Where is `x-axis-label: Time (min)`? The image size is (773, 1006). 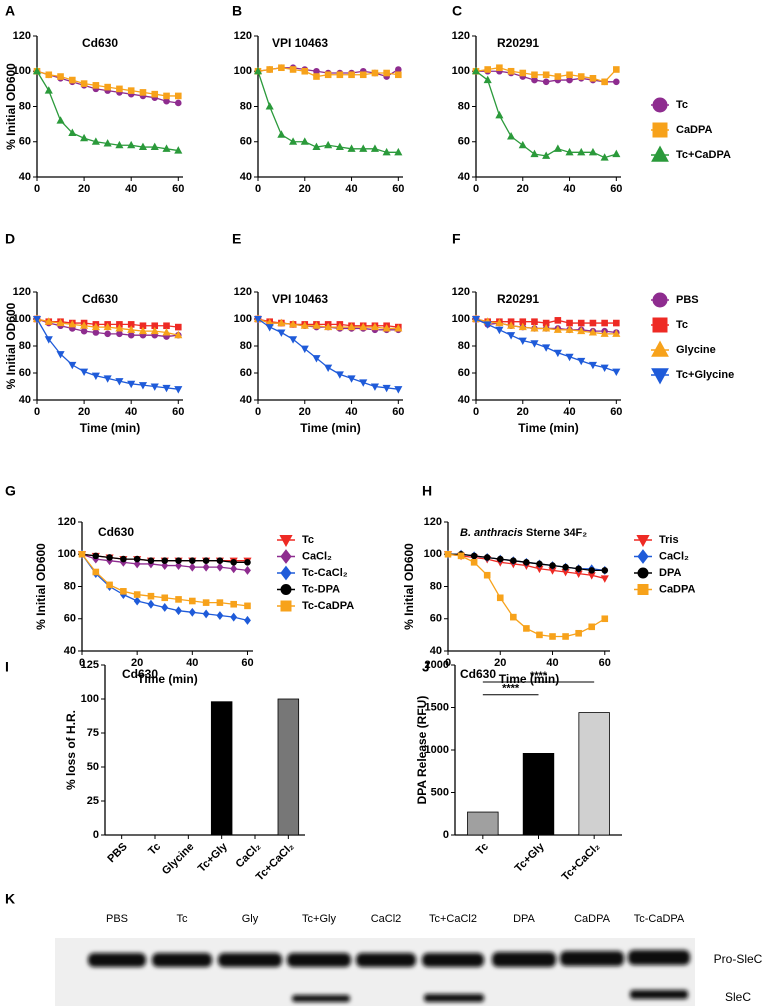
x-axis-label: Time (min) is located at coordinates (529, 679).